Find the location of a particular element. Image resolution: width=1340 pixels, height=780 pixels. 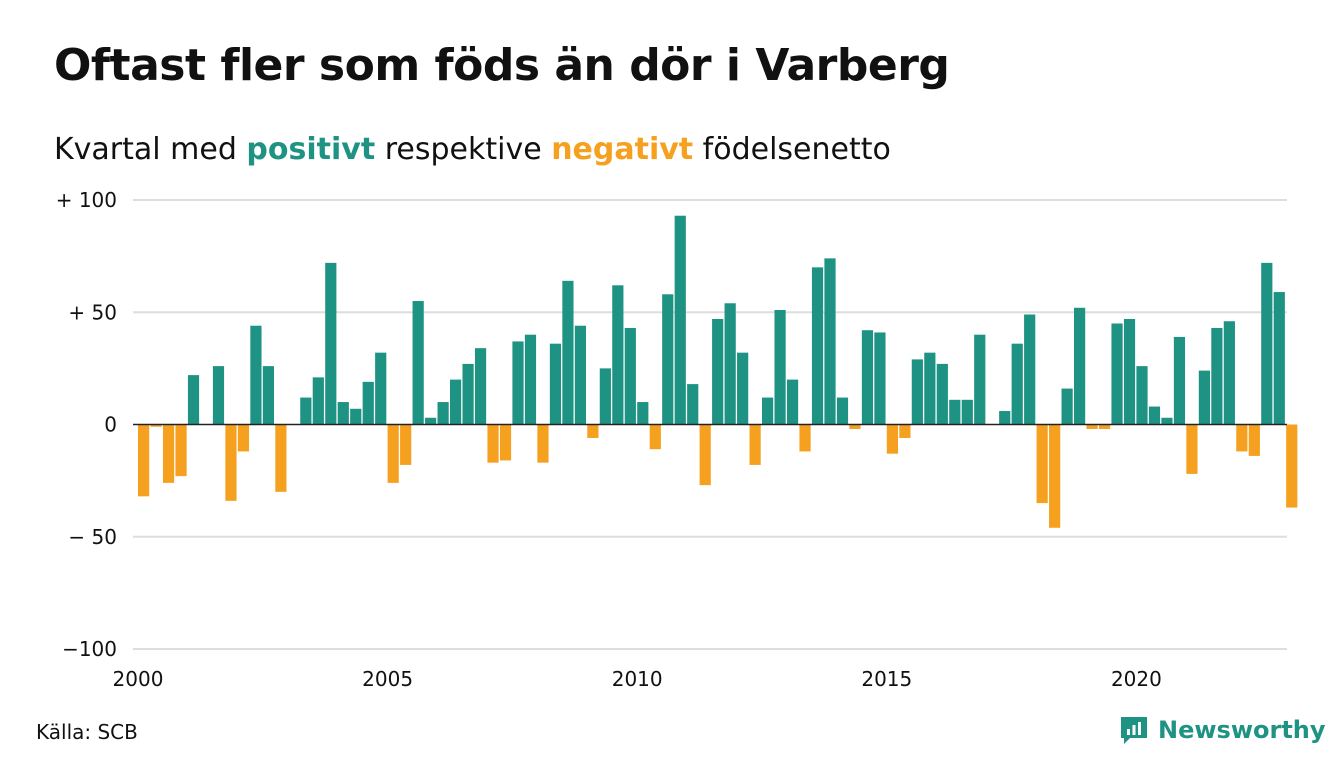

source-note: Källa: SCB is located at coordinates (87, 732).